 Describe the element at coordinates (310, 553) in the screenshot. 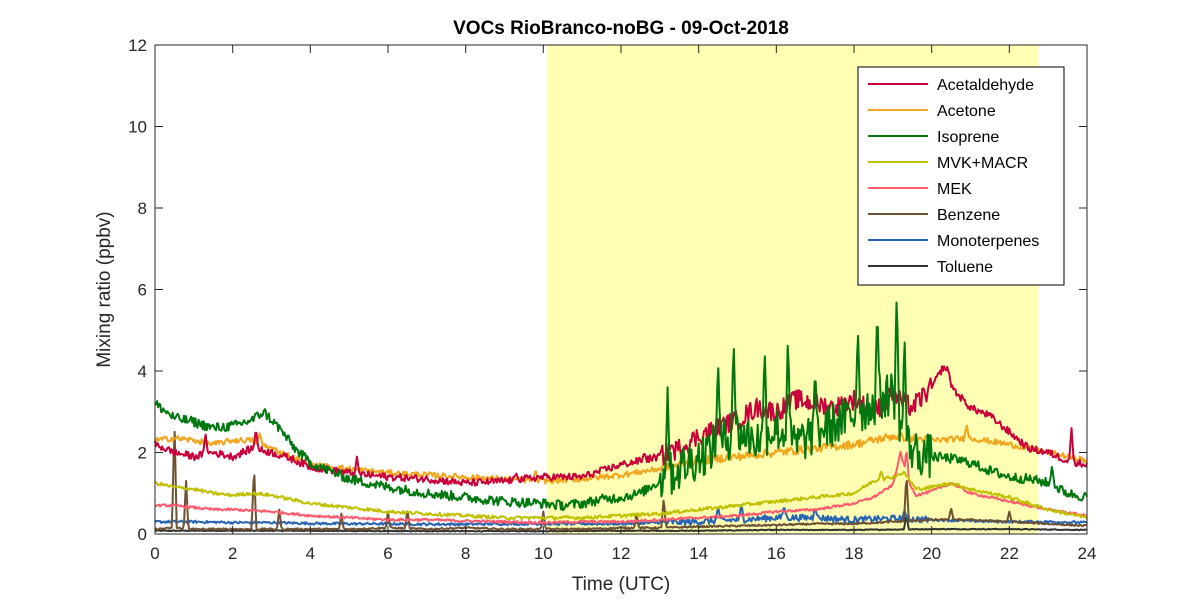

I see `x-tick-label: 4` at that location.